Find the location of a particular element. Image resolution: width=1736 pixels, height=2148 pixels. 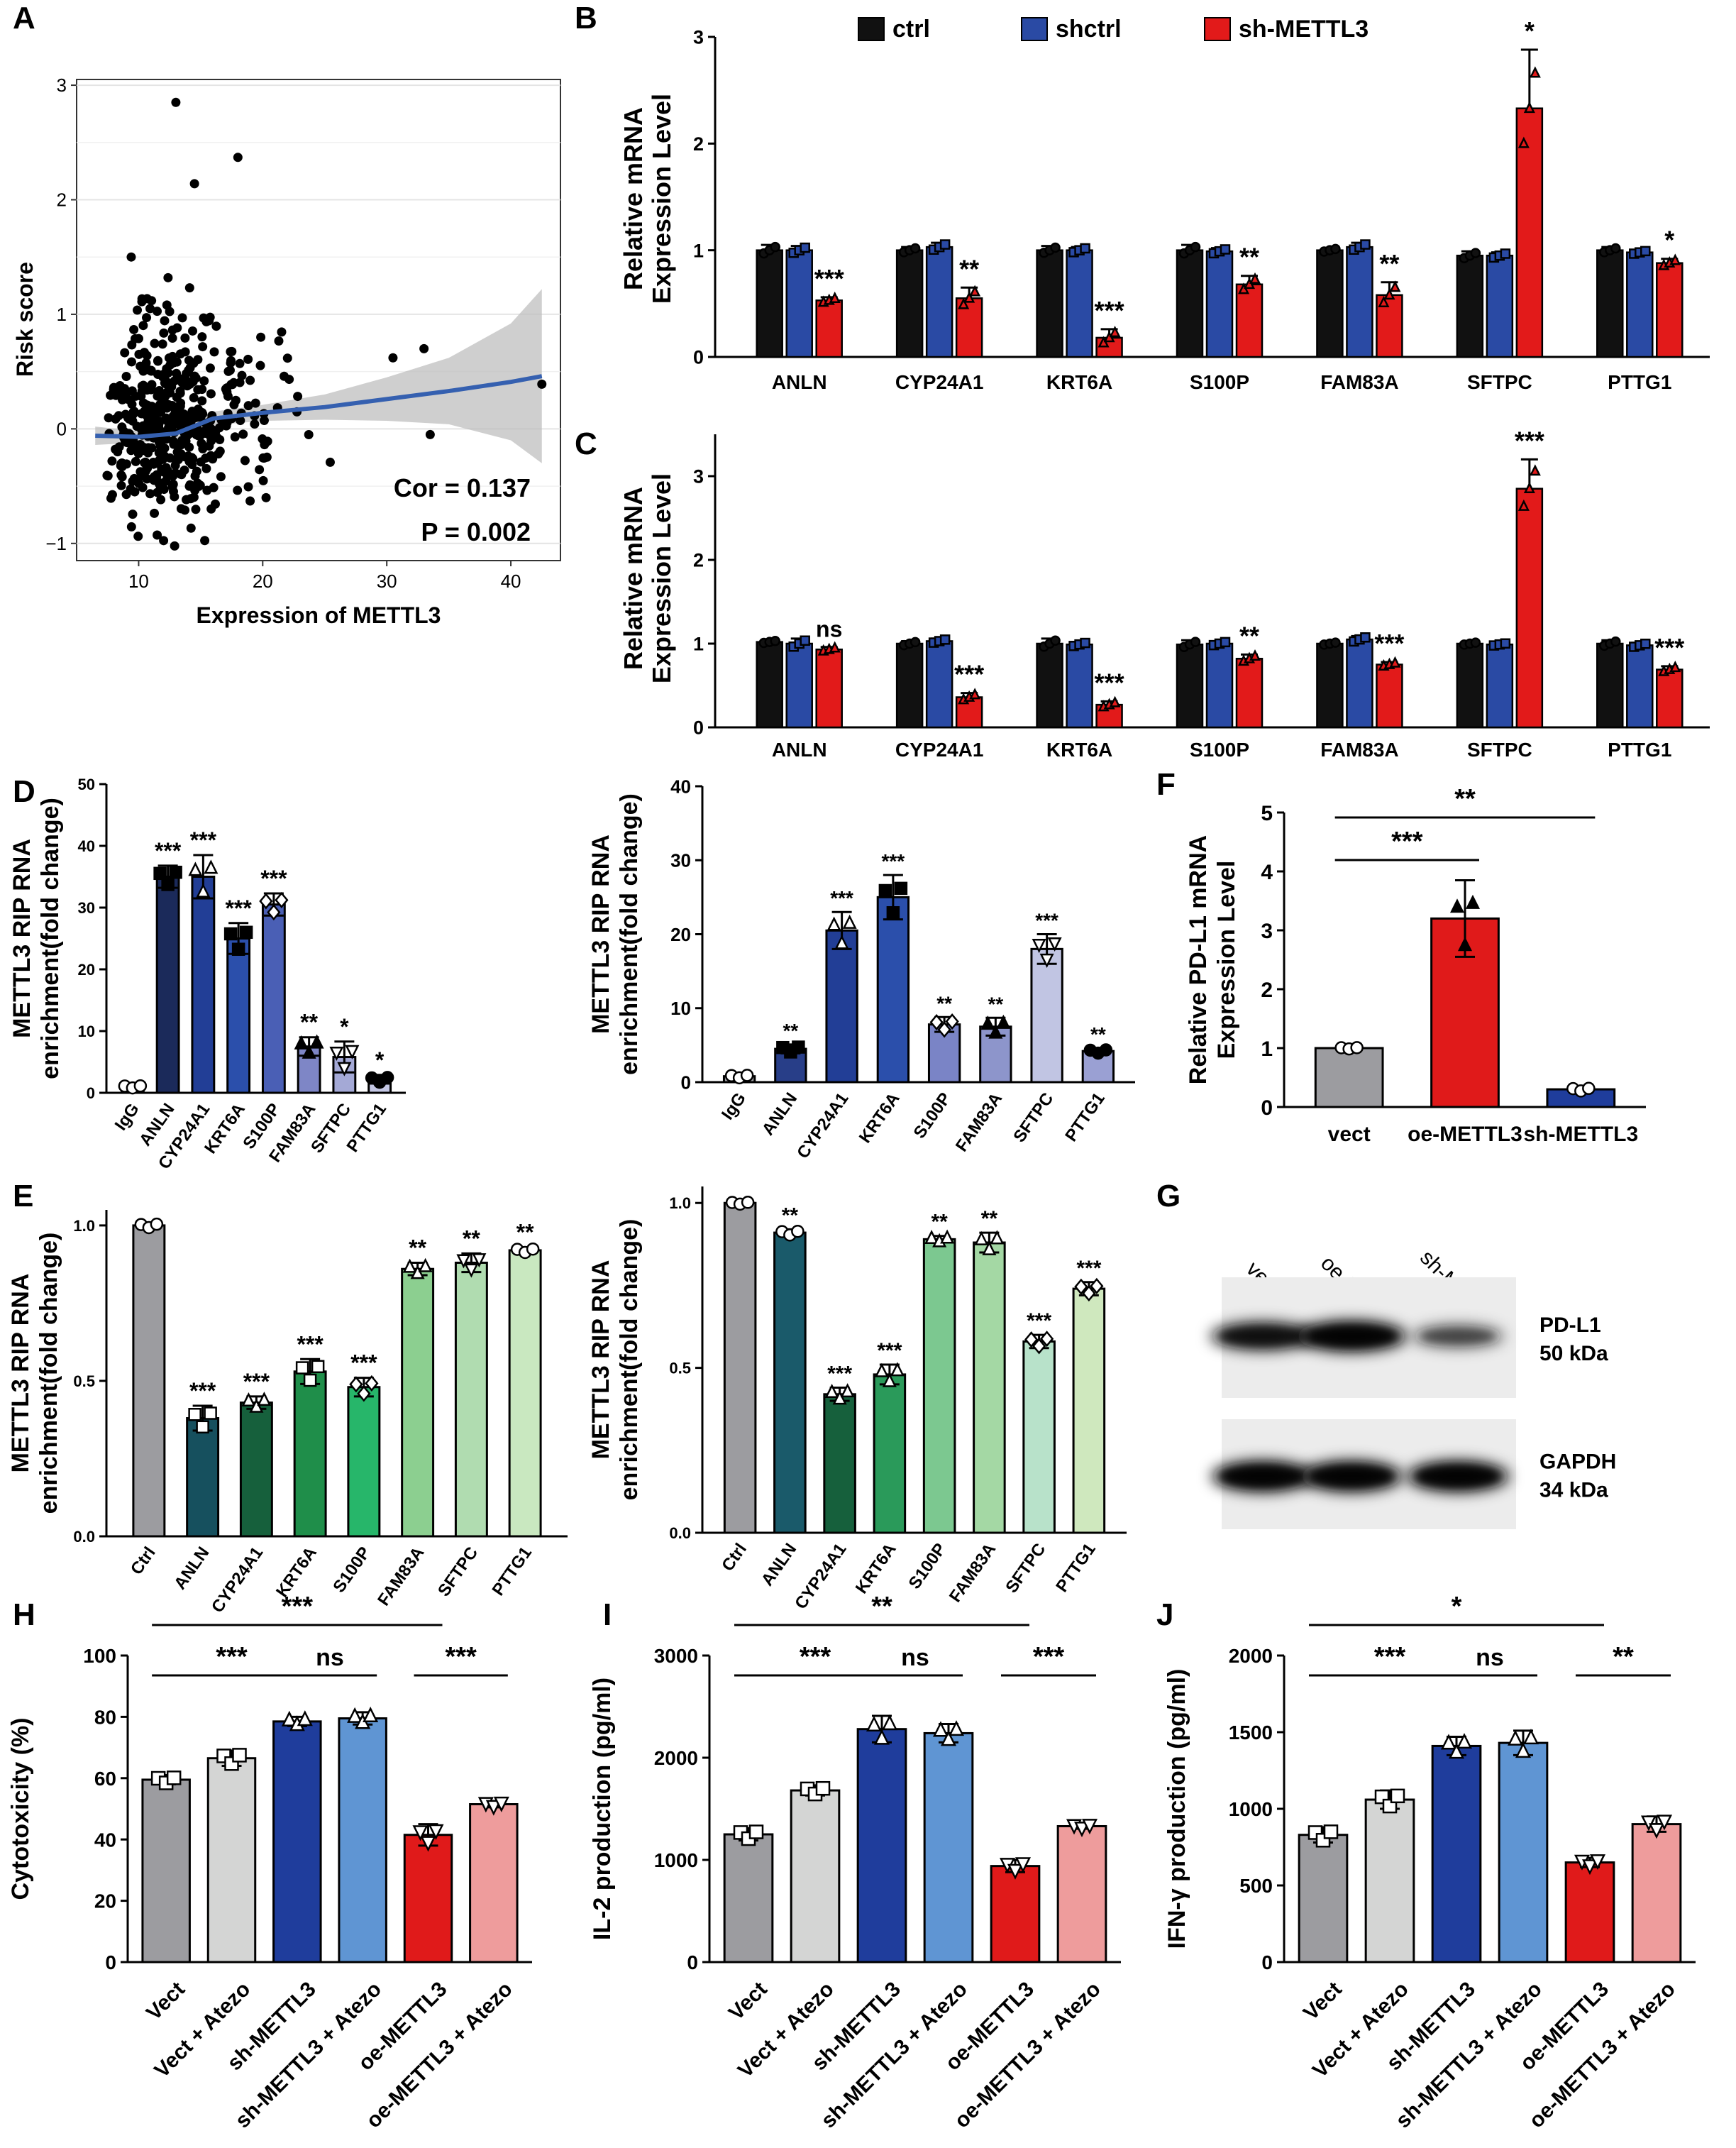

y-tick-label: 10 is located at coordinates (680, 1009).